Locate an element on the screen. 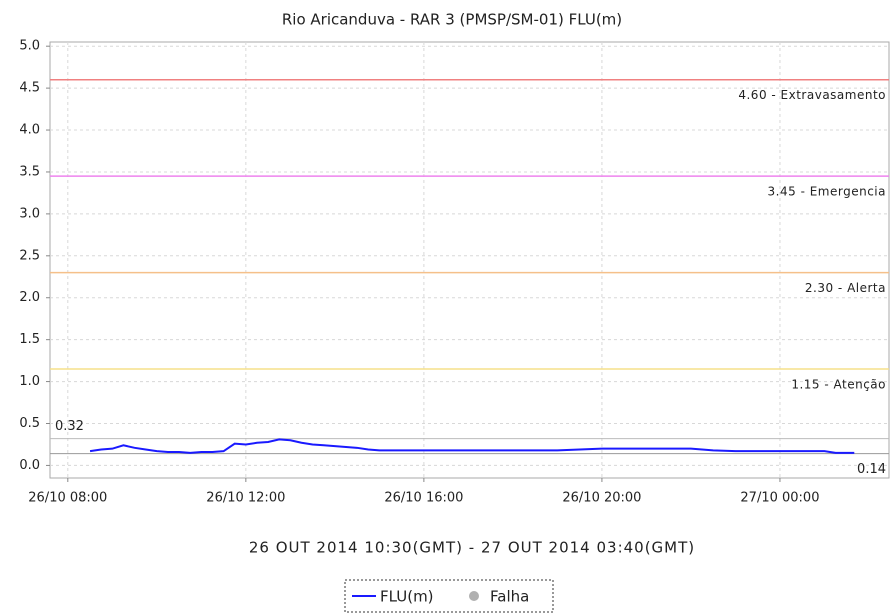 This screenshot has height=614, width=890. y-tick-label: 4.5 is located at coordinates (29, 88).